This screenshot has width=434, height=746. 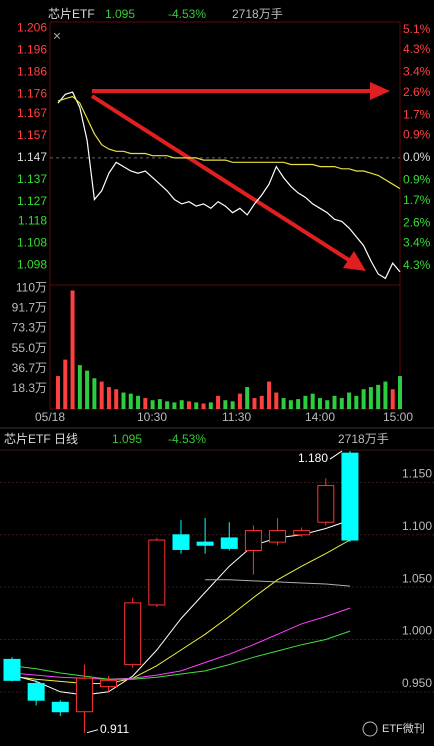 I want to click on y-tick-label: 1.157, so click(x=32, y=135).